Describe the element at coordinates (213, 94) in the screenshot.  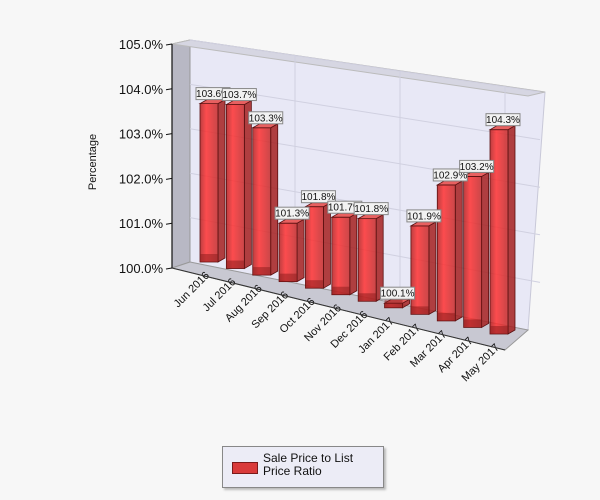
I see `data-label: 103.6%` at that location.